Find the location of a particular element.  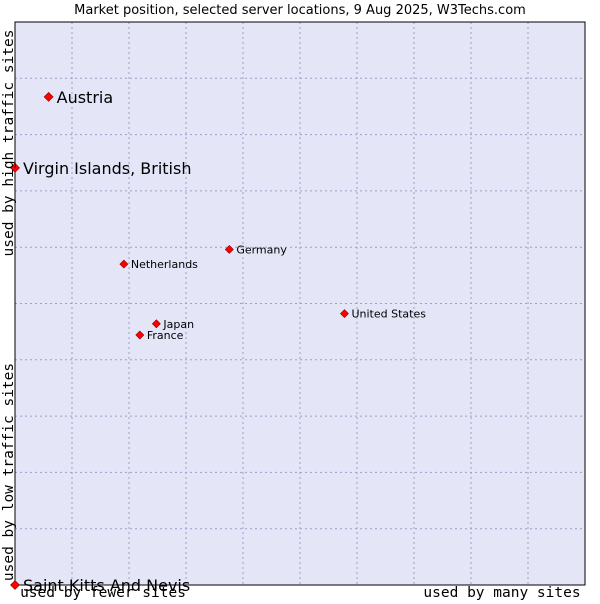

data-point-germany: Germany is located at coordinates (255, 249).